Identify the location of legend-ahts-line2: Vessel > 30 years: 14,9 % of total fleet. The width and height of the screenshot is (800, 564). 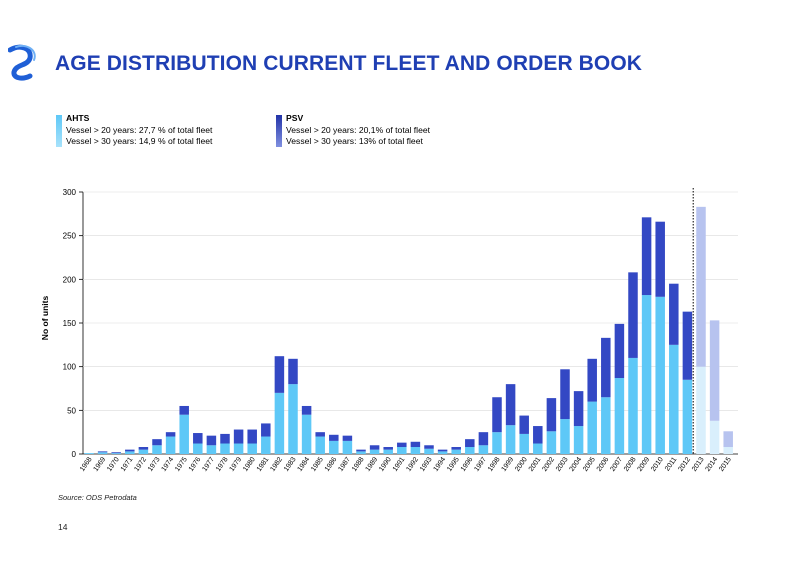
(139, 141).